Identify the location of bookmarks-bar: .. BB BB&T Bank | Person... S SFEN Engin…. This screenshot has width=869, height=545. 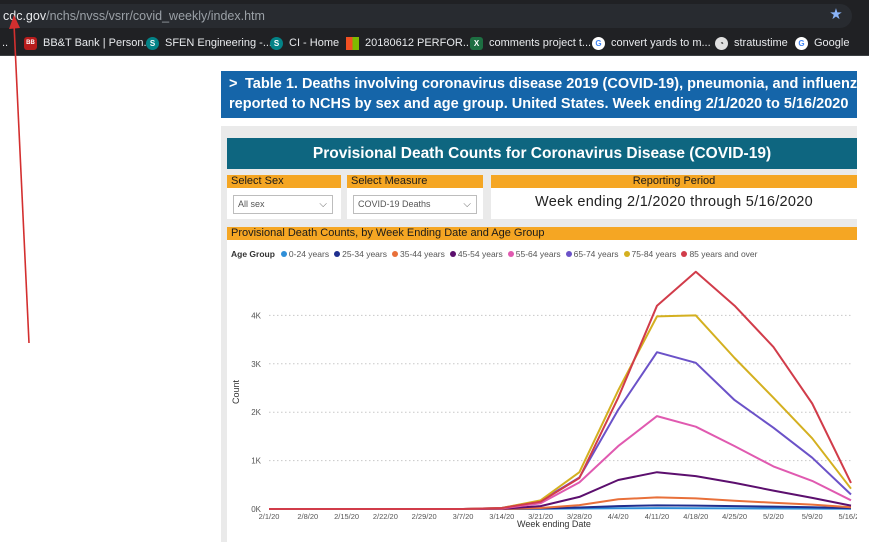
(434, 43).